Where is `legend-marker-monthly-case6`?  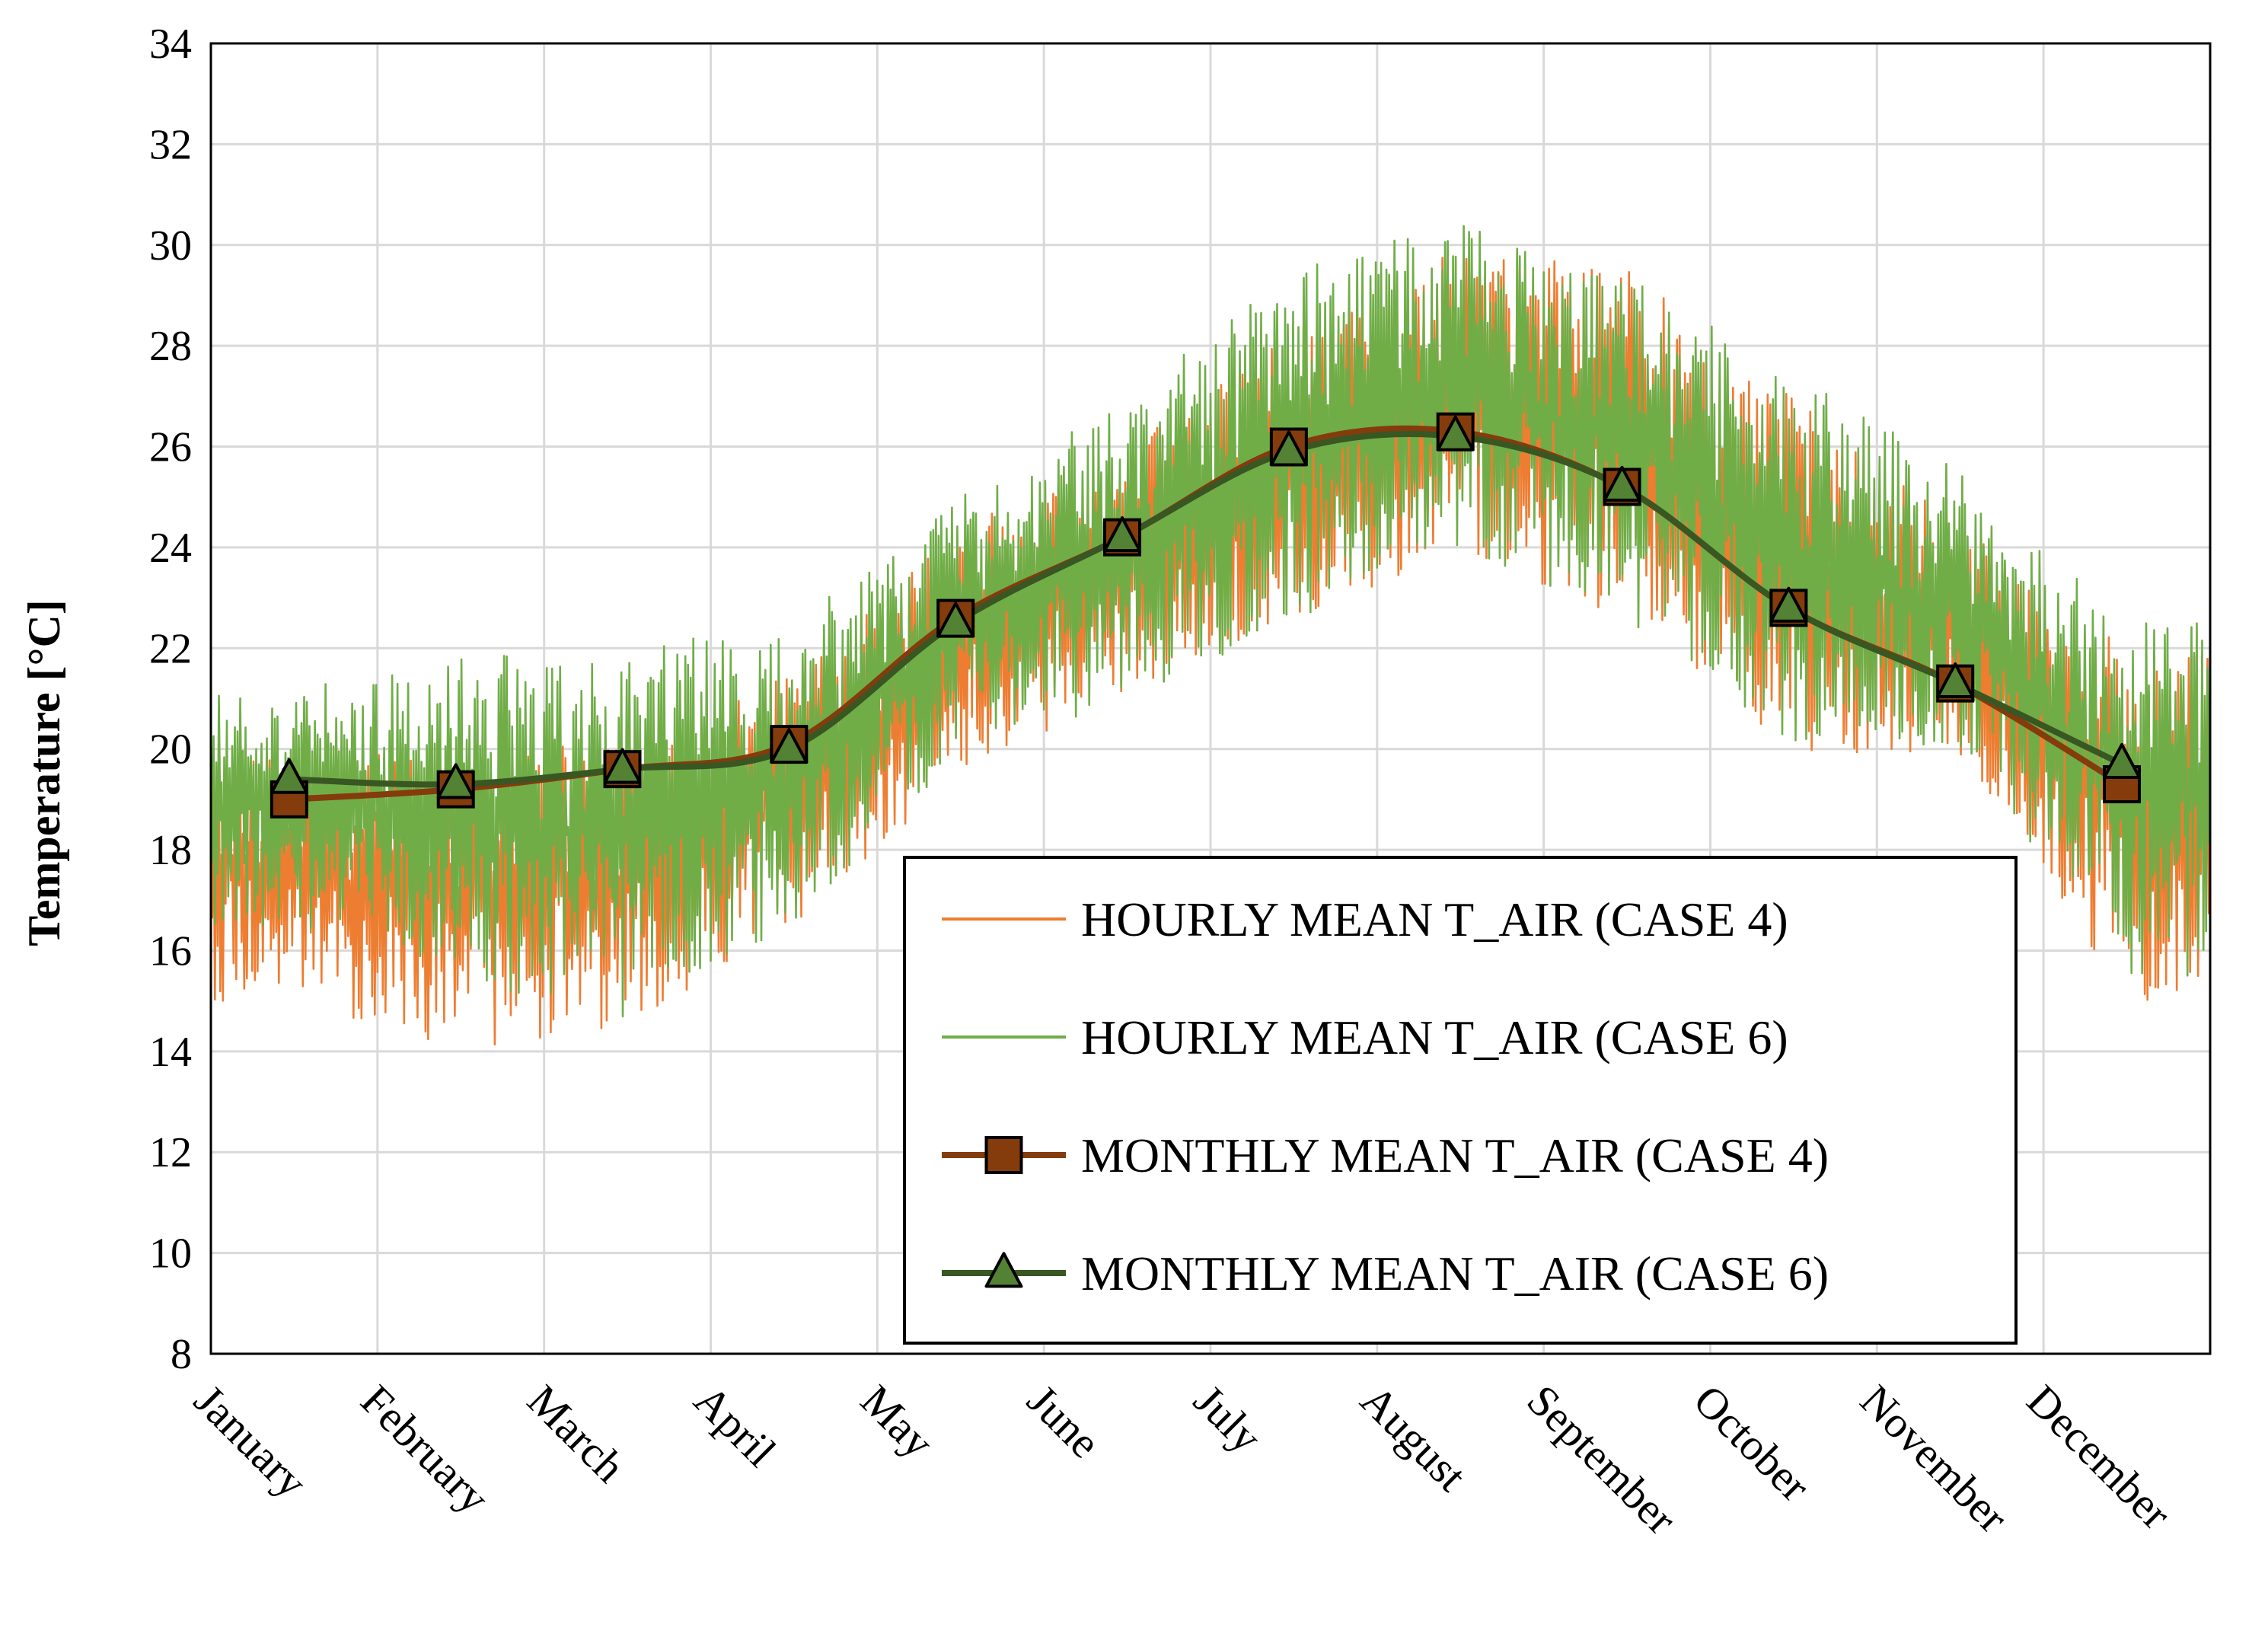
legend-marker-monthly-case6 is located at coordinates (1003, 1270).